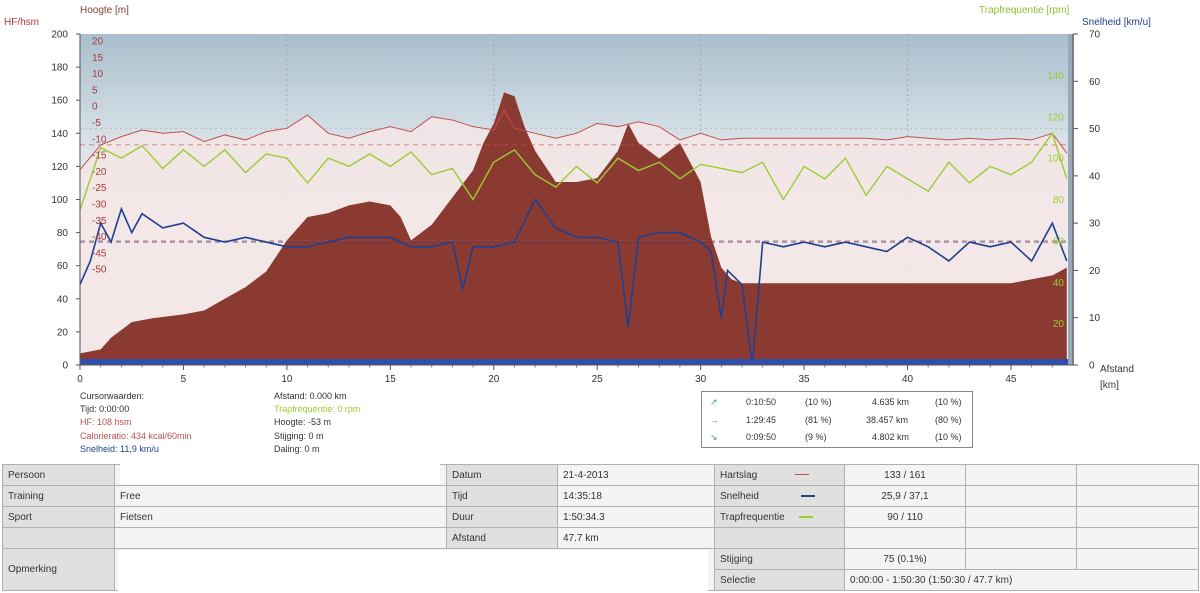  What do you see at coordinates (99, 270) in the screenshot?
I see `hoogte-tick-label: -50` at bounding box center [99, 270].